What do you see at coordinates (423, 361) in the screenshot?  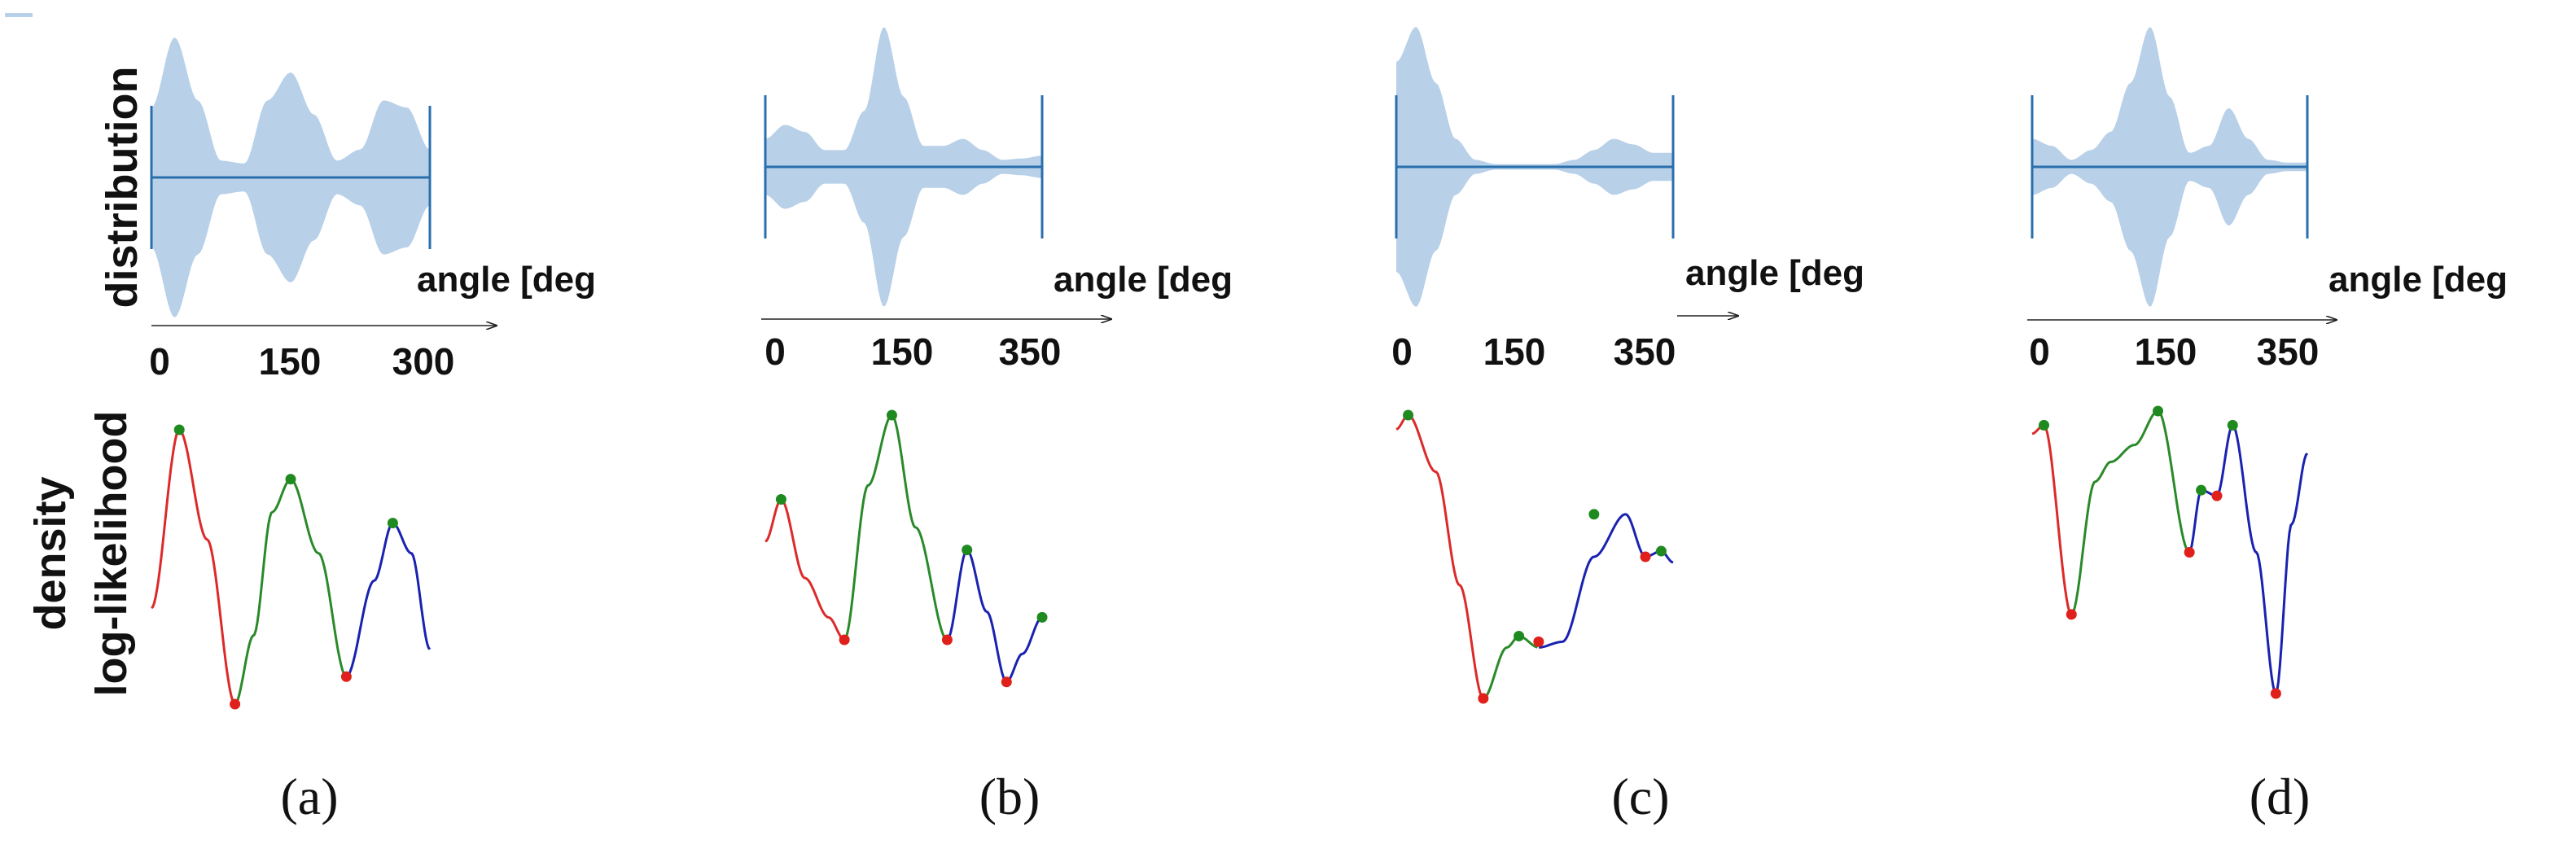 I see `x-tick-label: 300` at bounding box center [423, 361].